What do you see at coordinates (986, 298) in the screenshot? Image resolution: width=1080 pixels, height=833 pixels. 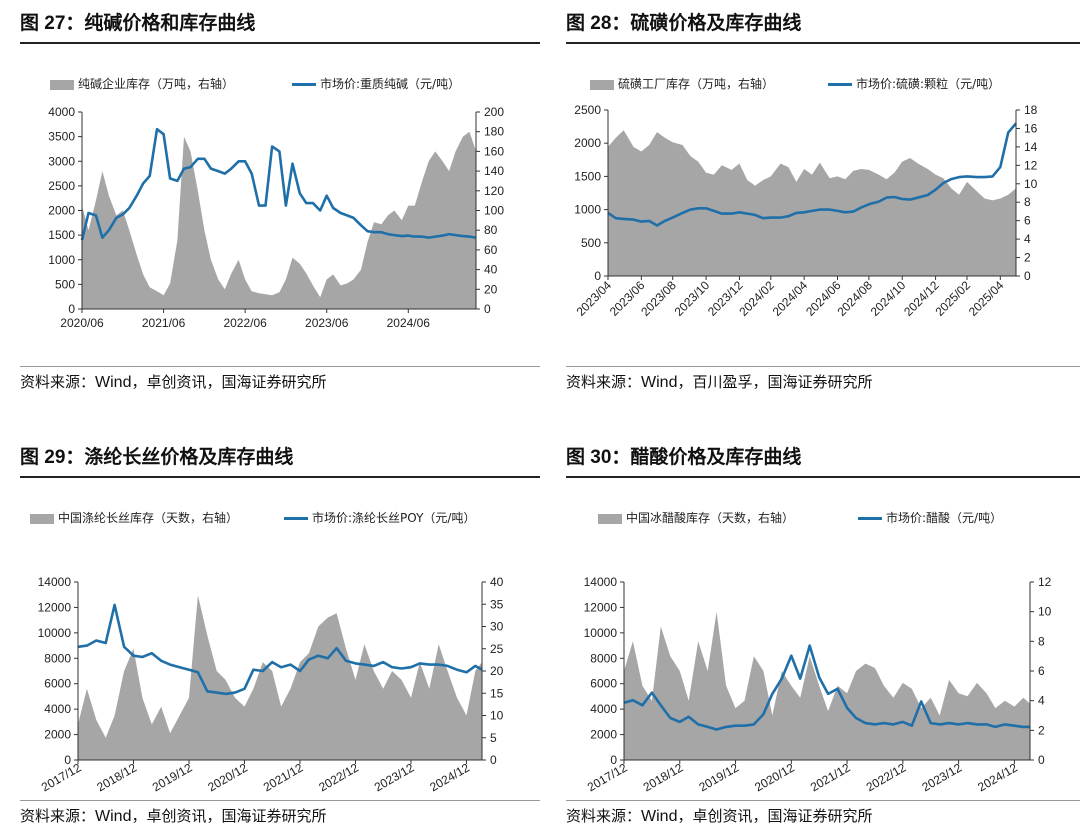 I see `x-tick-label: 2025/04` at bounding box center [986, 298].